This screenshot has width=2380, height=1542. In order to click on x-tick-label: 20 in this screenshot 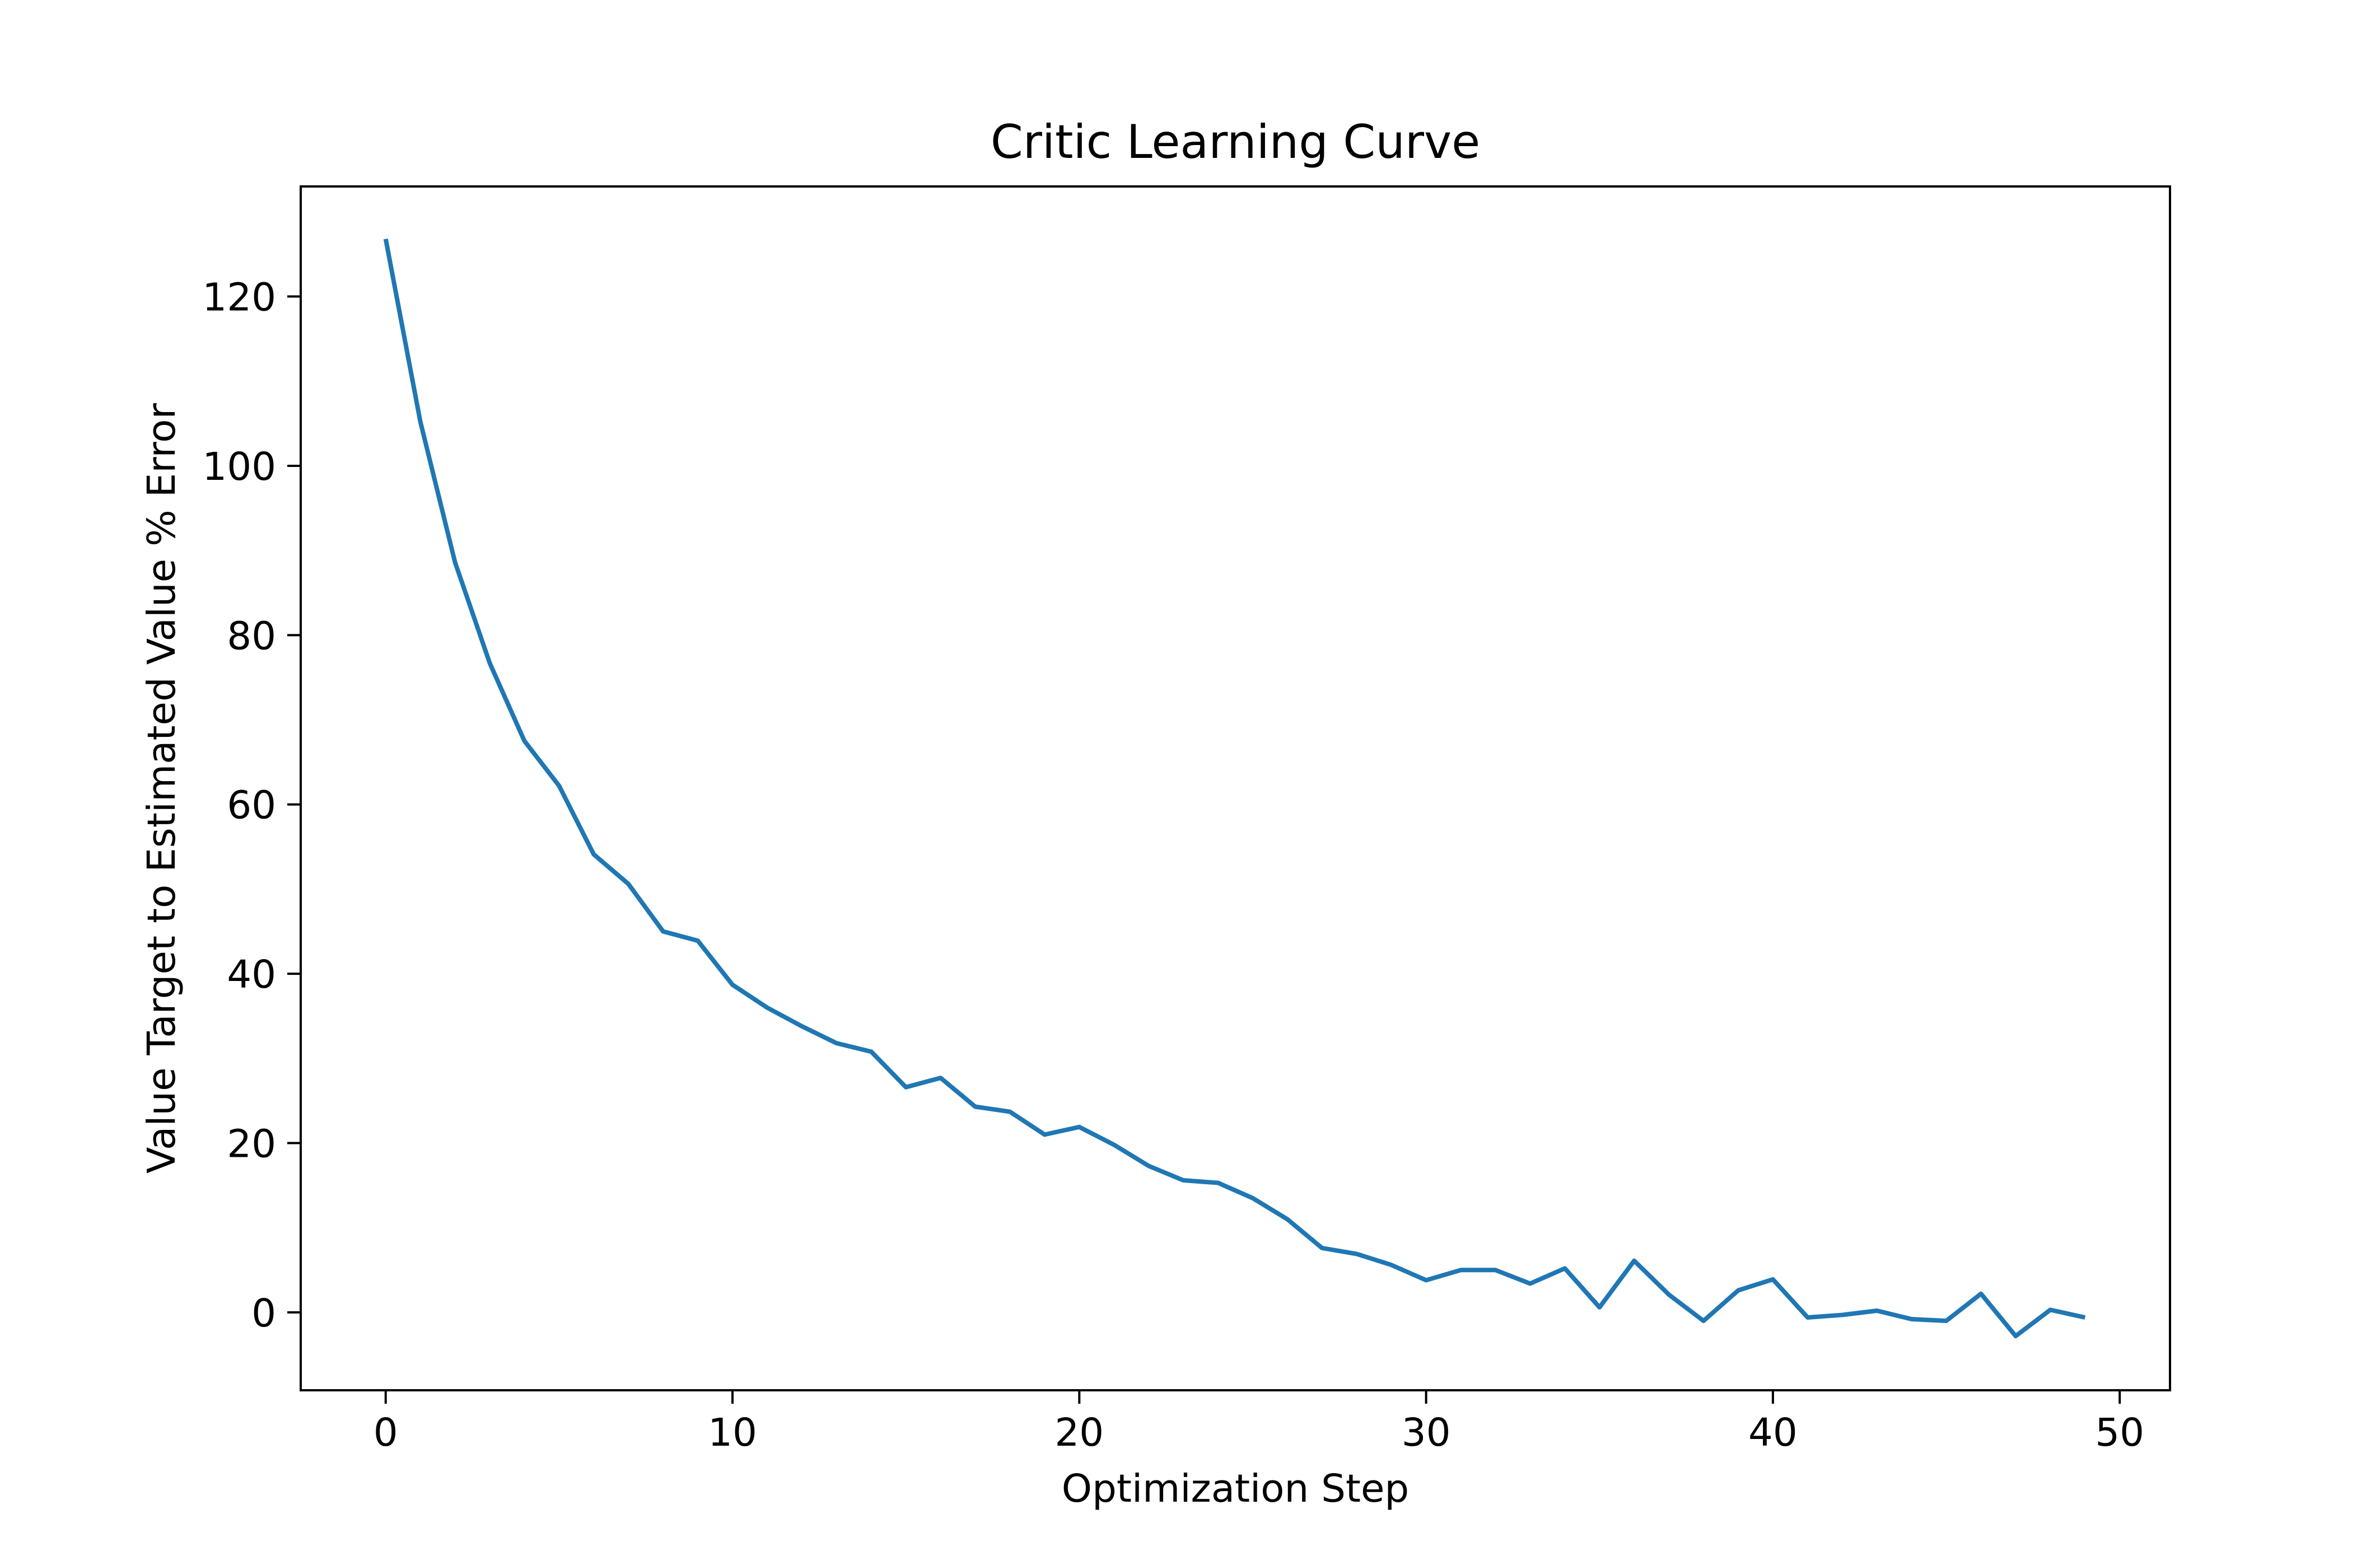, I will do `click(1079, 1432)`.